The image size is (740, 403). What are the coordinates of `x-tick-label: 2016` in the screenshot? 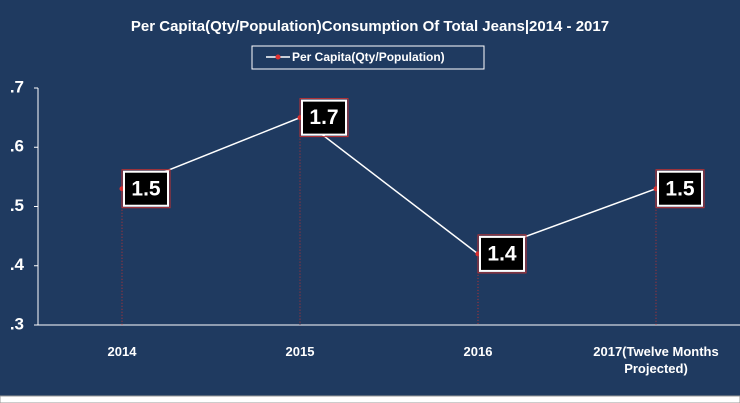 It's located at (478, 351).